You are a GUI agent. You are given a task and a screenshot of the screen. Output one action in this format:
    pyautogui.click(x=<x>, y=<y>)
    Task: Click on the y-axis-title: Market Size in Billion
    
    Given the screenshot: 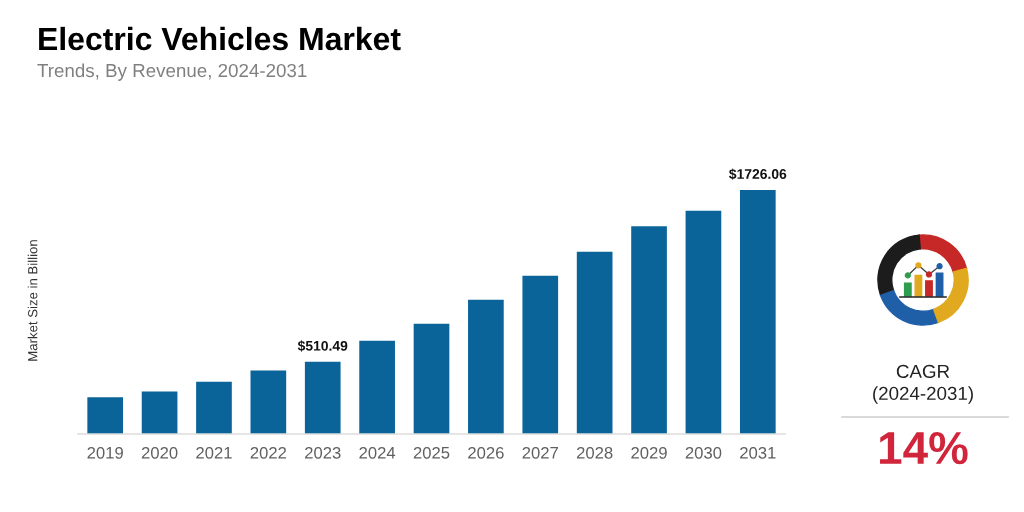 What is the action you would take?
    pyautogui.click(x=32, y=300)
    